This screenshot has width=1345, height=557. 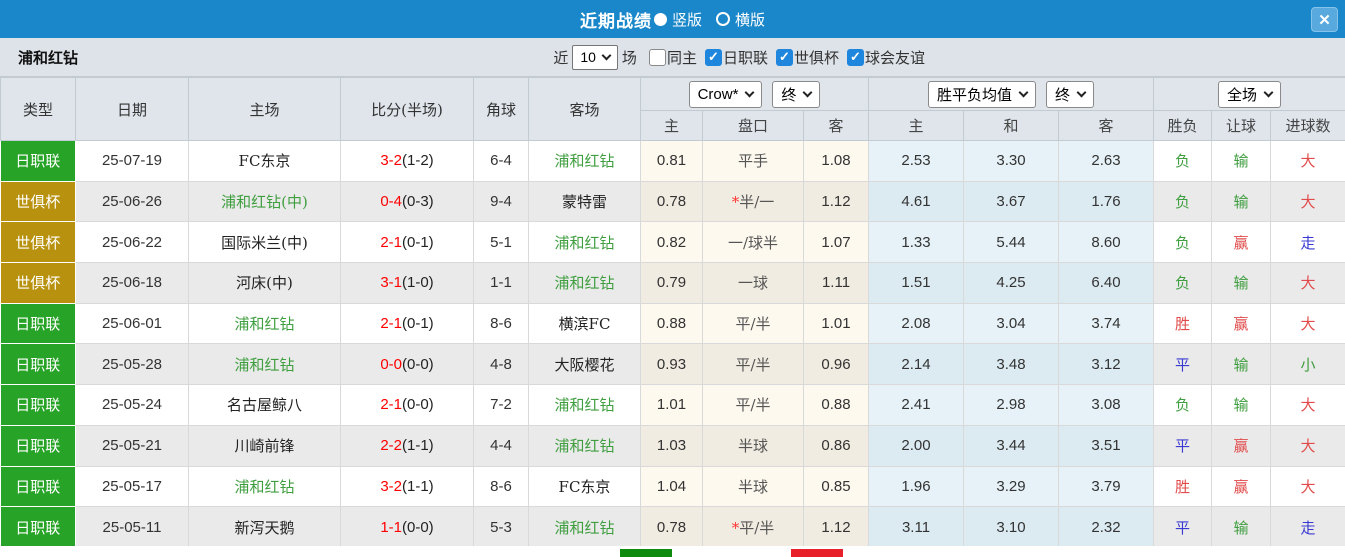 What do you see at coordinates (584, 323) in the screenshot?
I see `away-team: 横滨FC` at bounding box center [584, 323].